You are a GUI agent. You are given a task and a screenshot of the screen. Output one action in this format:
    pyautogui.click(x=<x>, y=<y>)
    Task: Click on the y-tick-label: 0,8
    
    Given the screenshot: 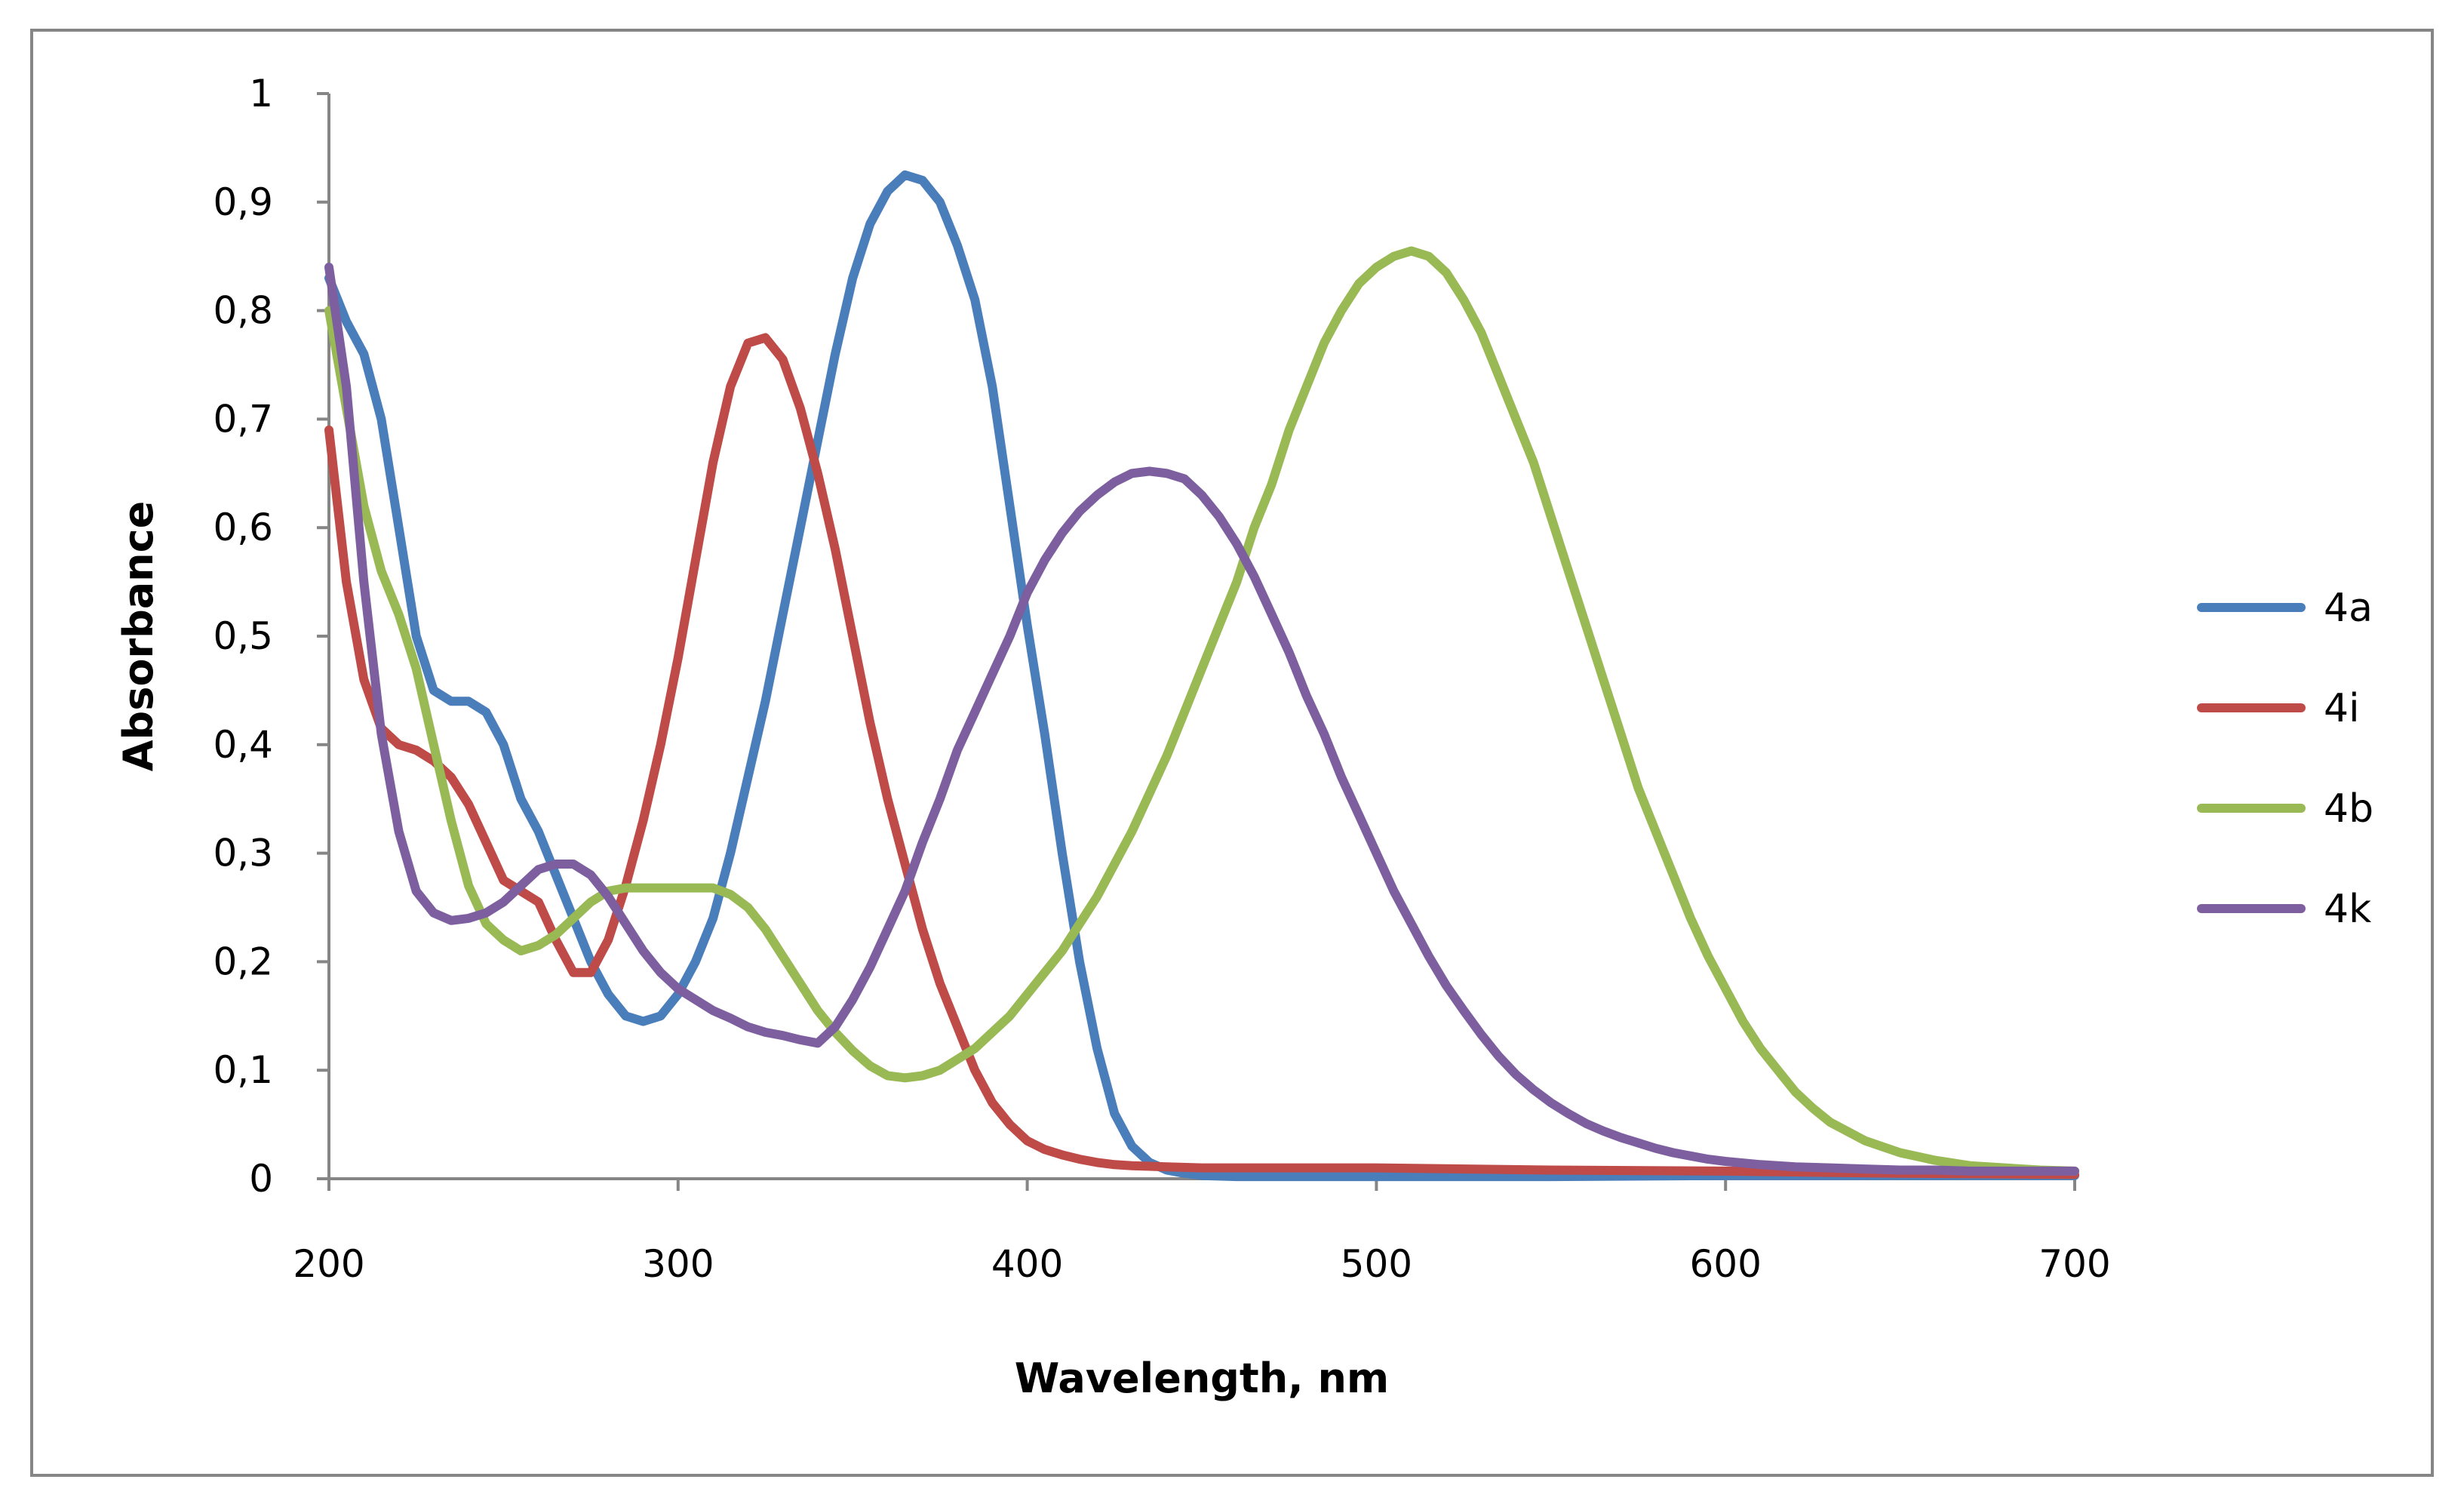 What is the action you would take?
    pyautogui.click(x=243, y=311)
    